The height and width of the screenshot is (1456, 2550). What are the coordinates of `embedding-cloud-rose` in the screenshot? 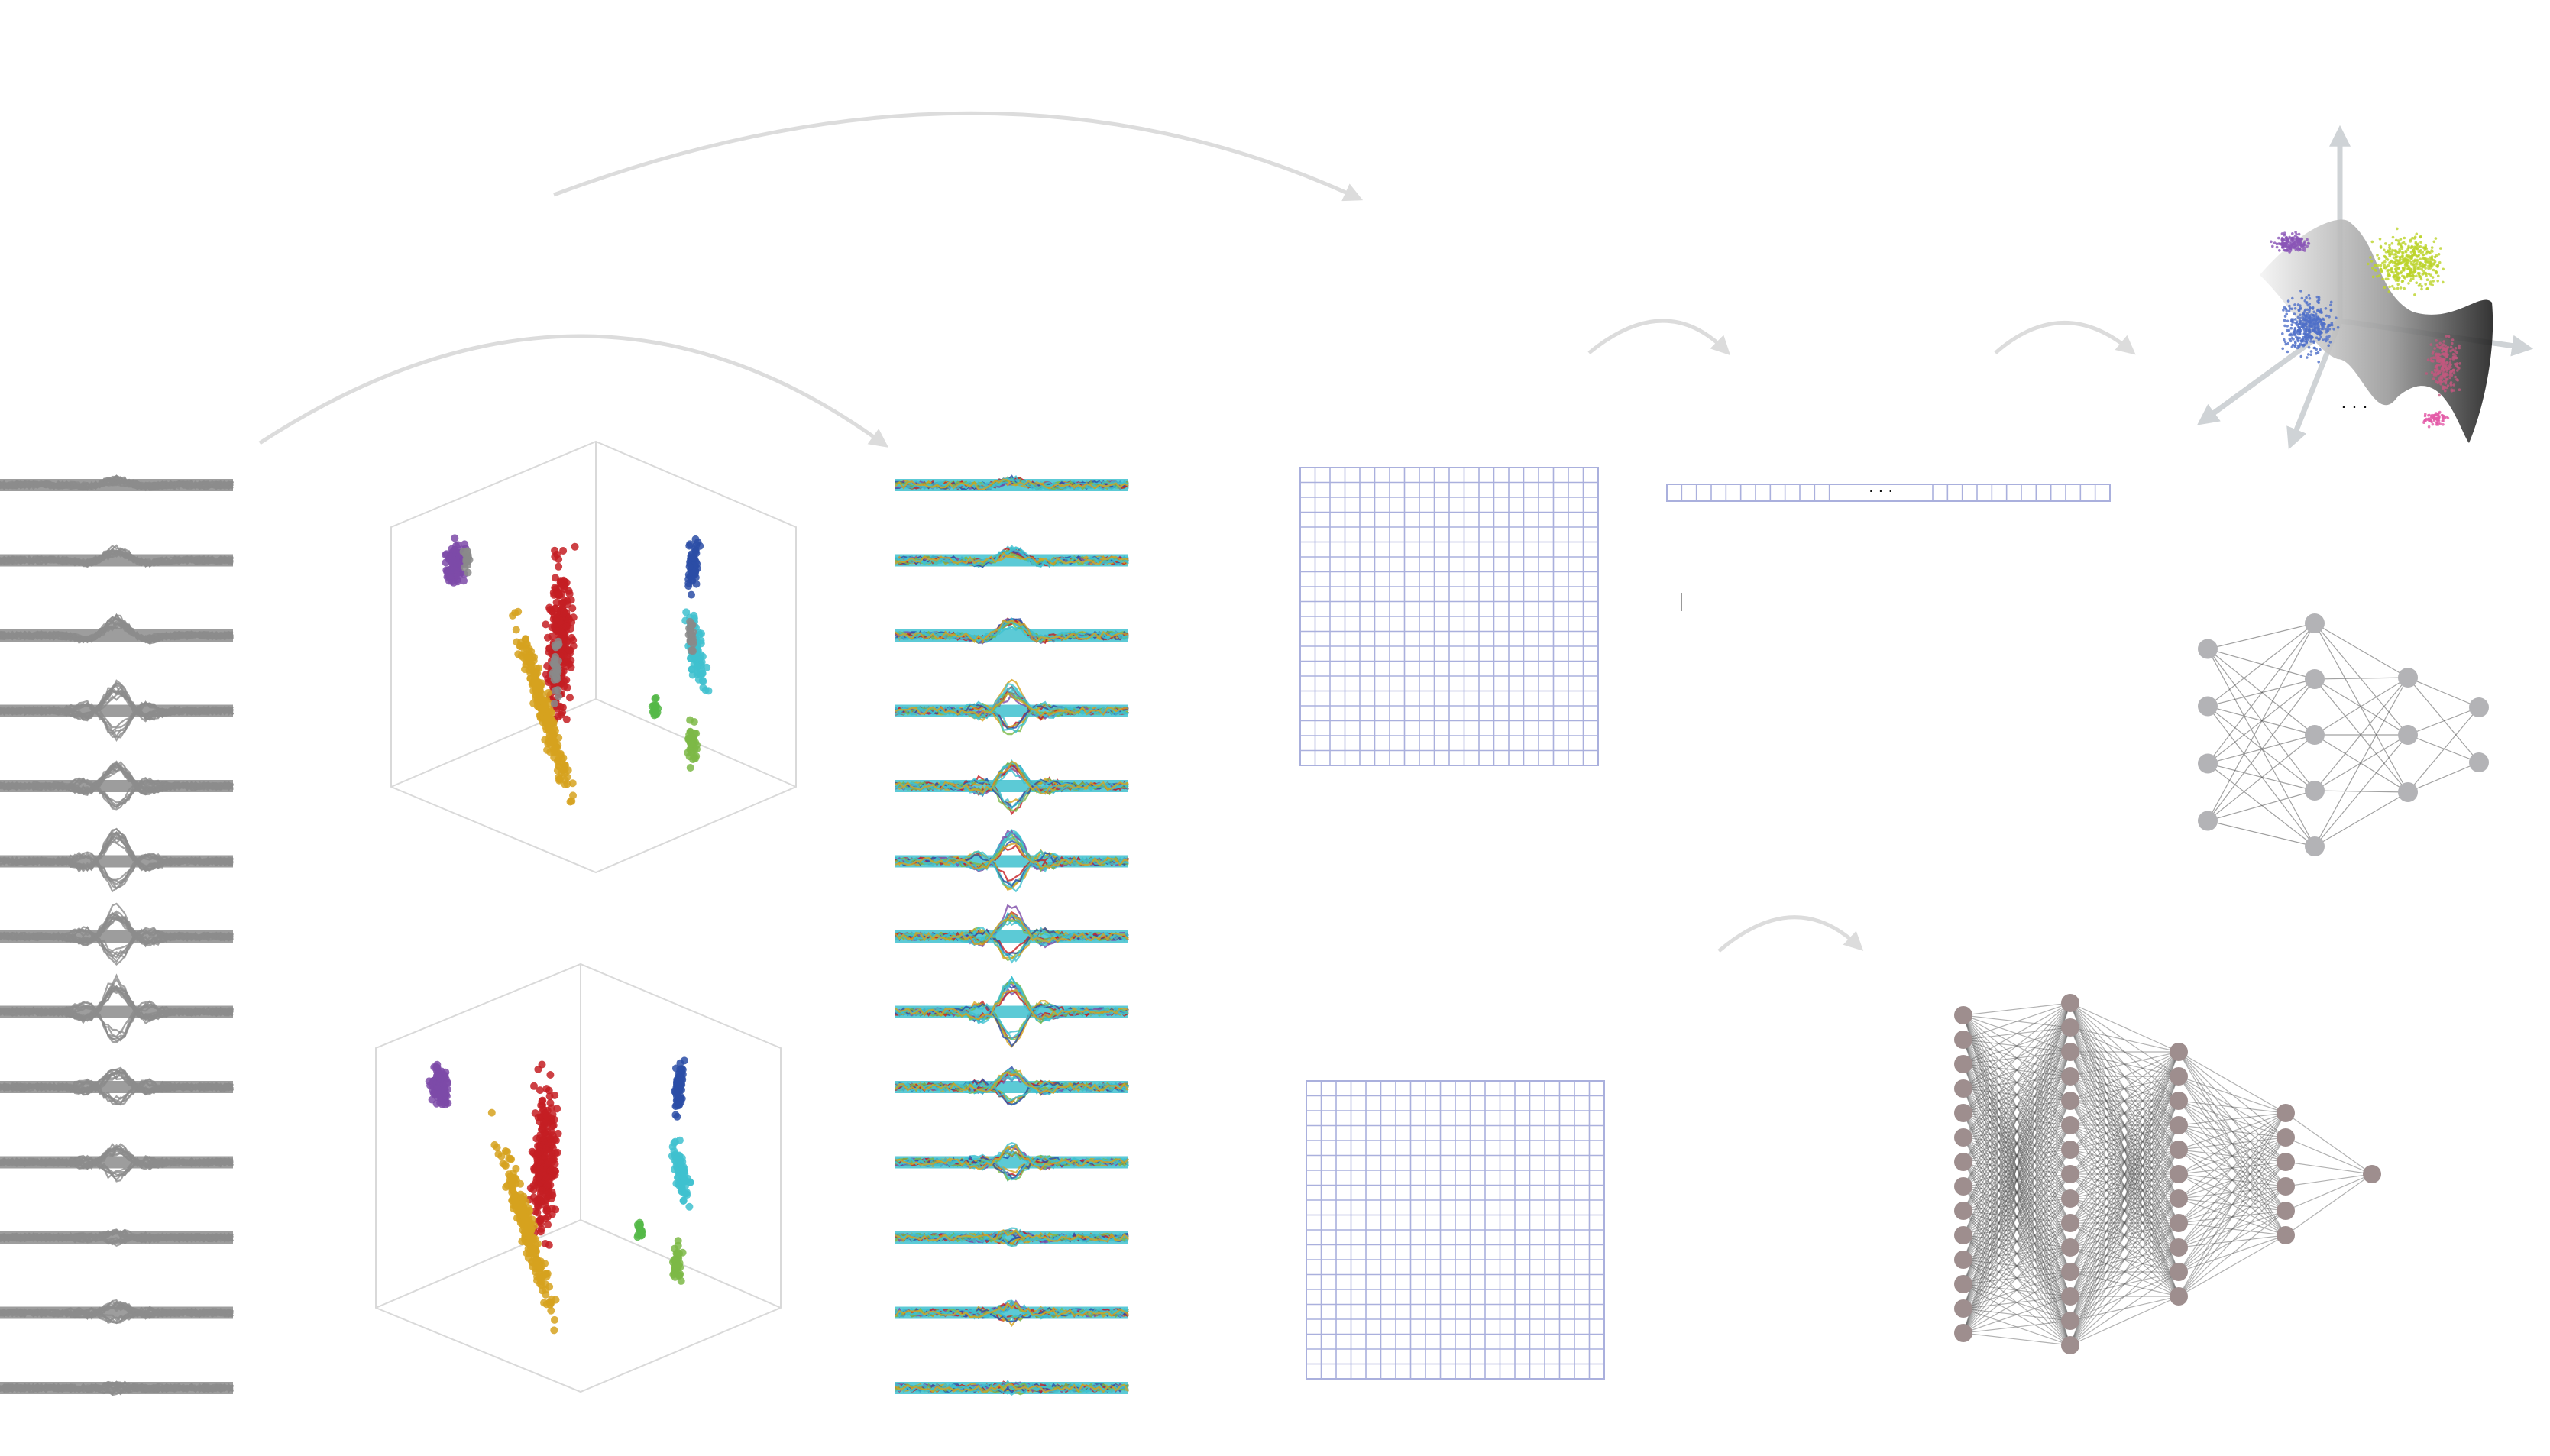 It's located at (2443, 366).